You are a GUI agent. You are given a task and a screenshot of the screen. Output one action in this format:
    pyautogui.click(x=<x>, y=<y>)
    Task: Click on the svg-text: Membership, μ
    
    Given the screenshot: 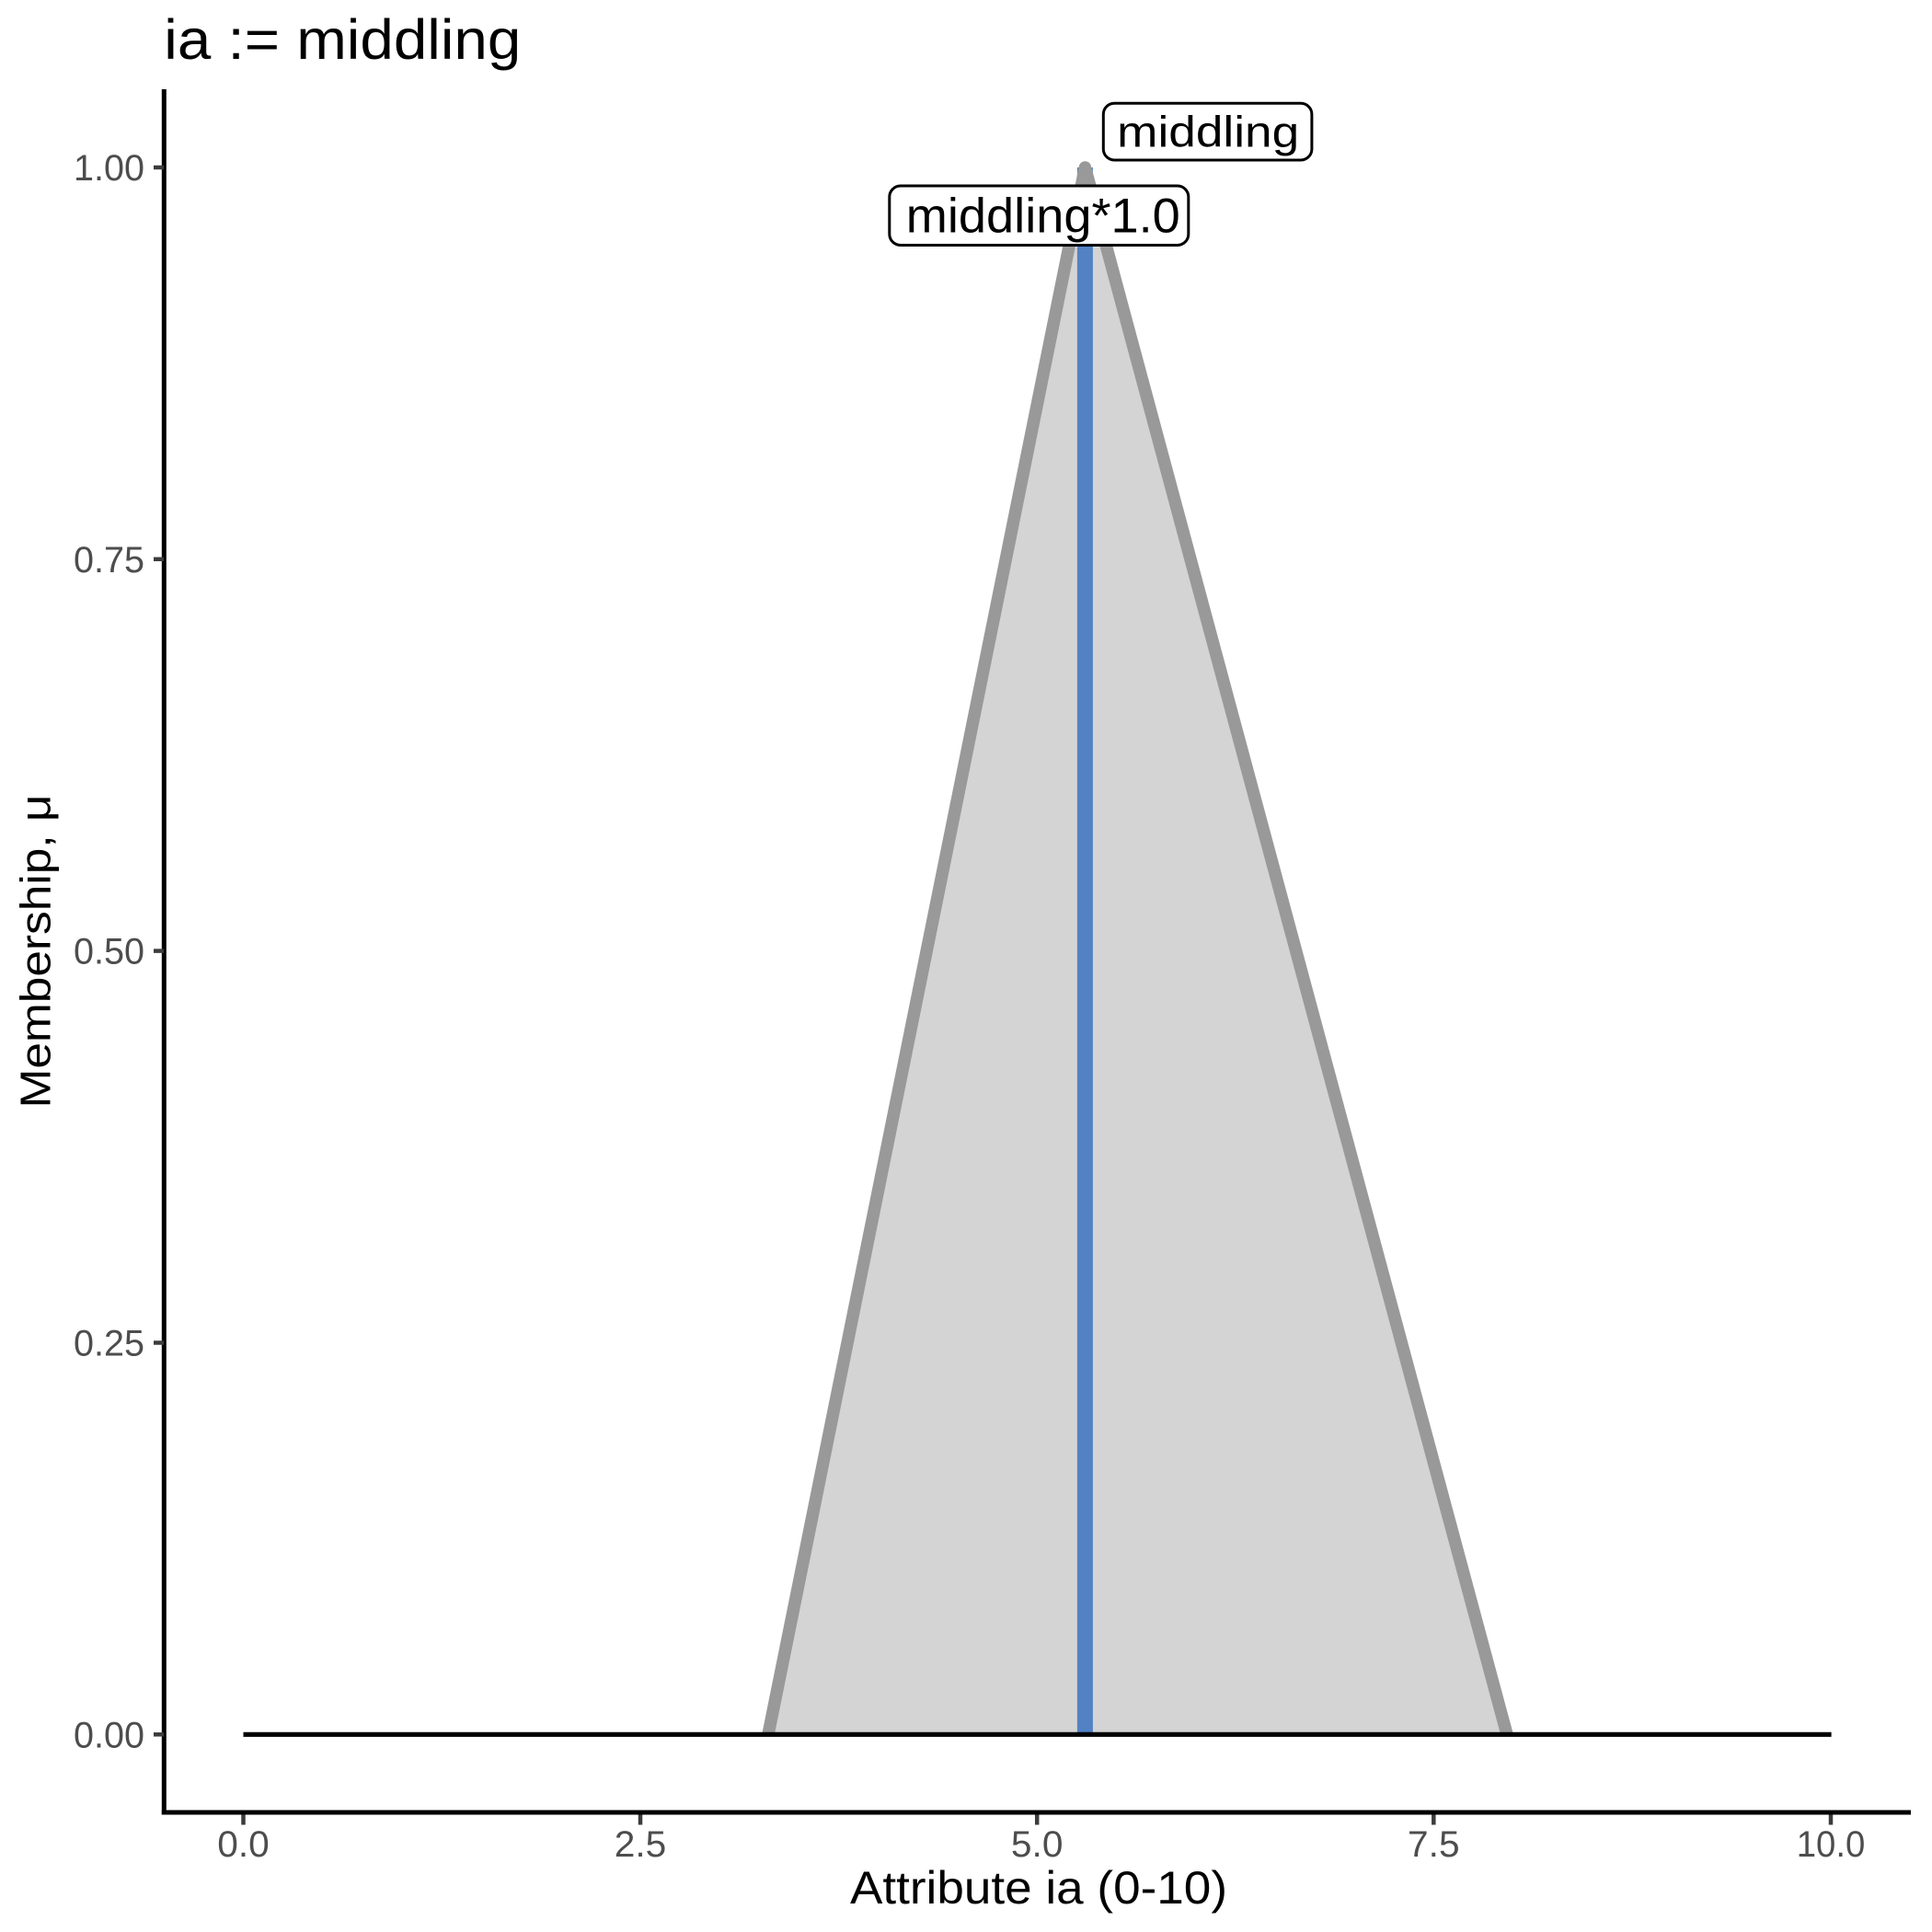 What is the action you would take?
    pyautogui.click(x=36, y=952)
    